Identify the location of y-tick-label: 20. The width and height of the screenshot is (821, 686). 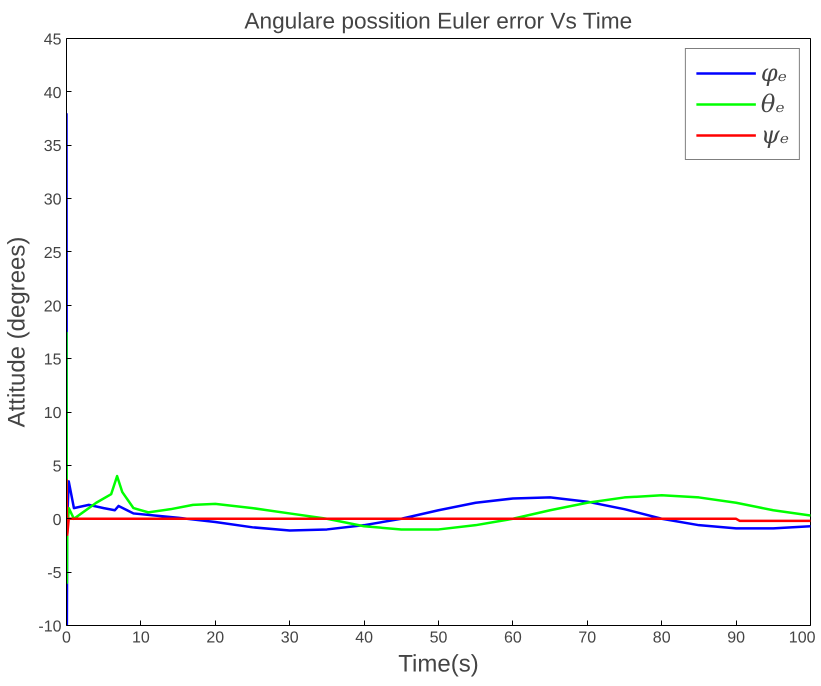
(53, 307).